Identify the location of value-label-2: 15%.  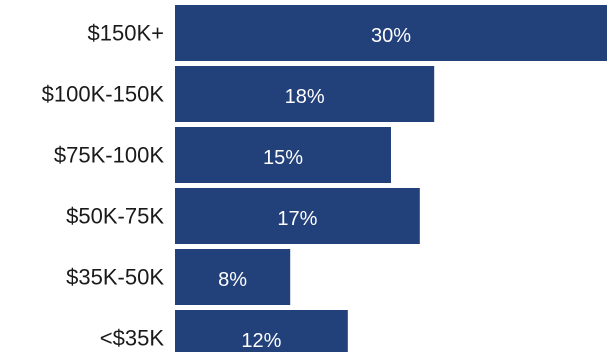
(283, 158).